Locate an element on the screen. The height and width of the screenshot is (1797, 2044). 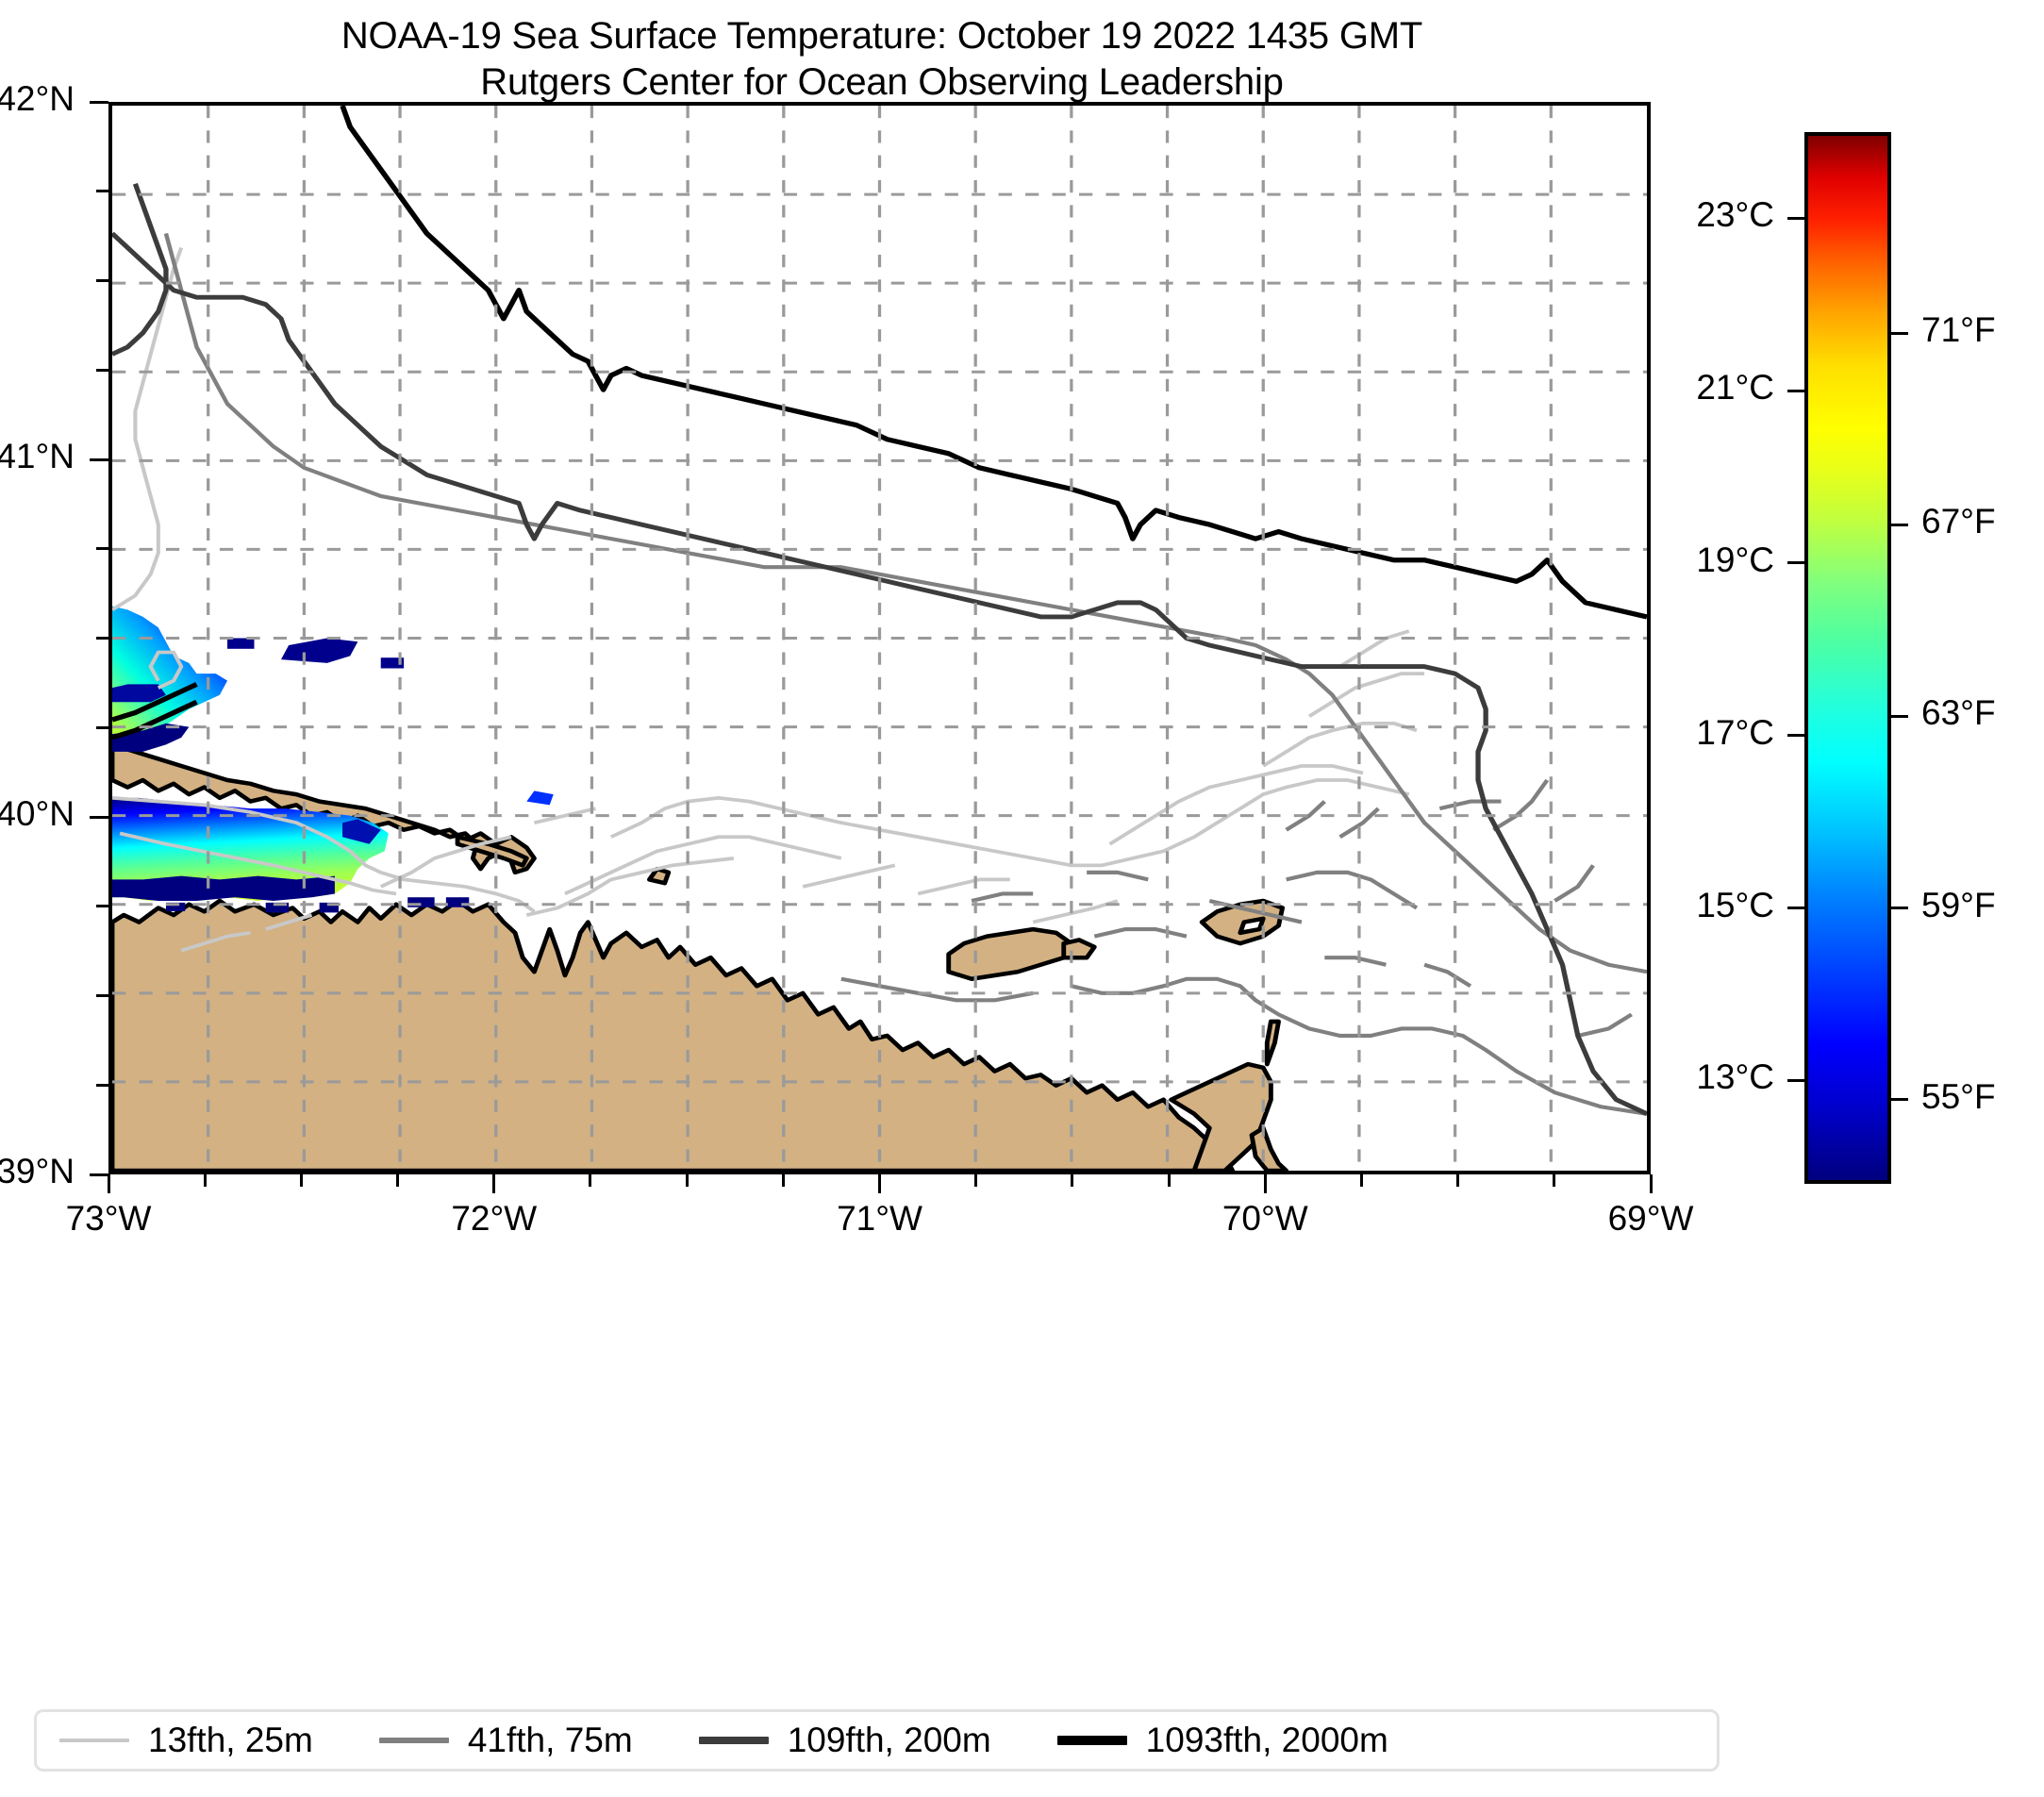
legend-item-200m: 109fth, 200m is located at coordinates (844, 1740).